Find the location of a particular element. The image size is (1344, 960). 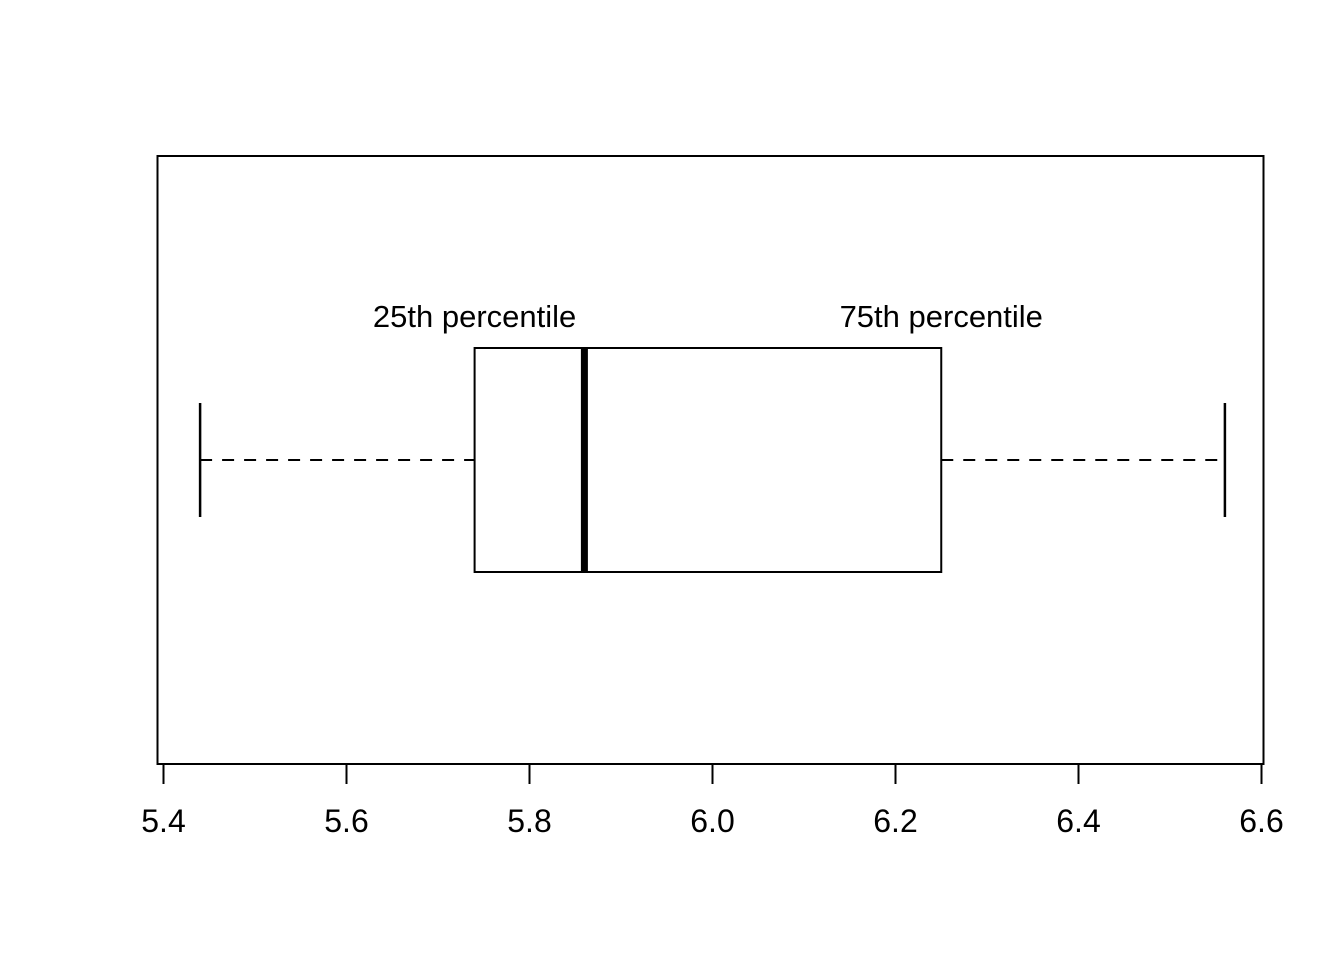

x-axis-tick-label: 6.0 is located at coordinates (712, 821).